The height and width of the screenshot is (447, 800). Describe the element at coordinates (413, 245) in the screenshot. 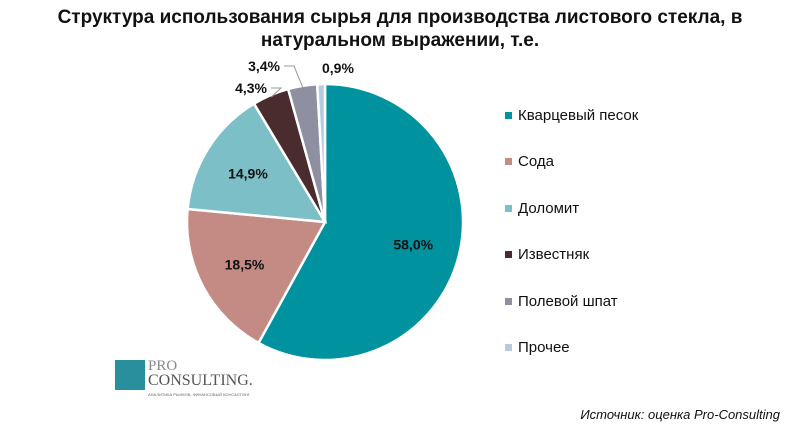

I see `data-label-0: 58,0%` at that location.